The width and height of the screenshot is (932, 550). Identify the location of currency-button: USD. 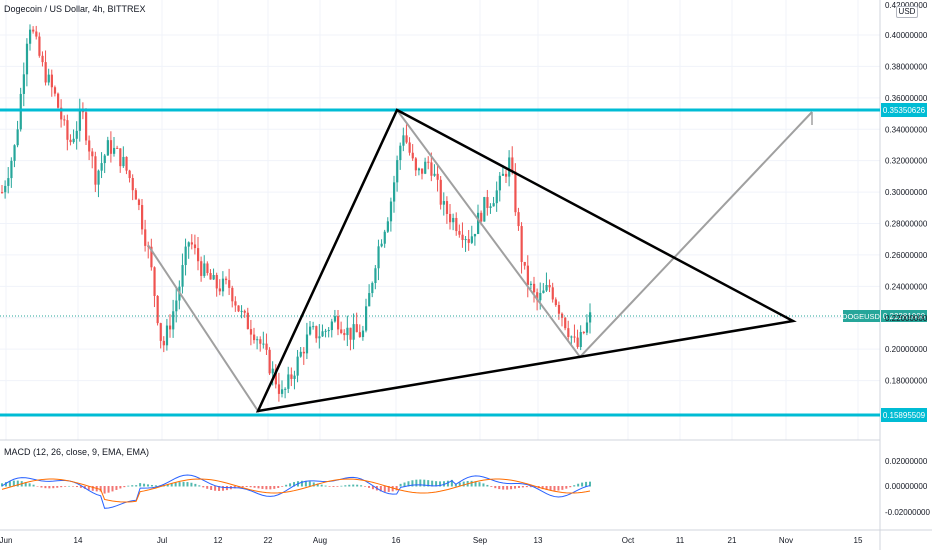
(907, 12).